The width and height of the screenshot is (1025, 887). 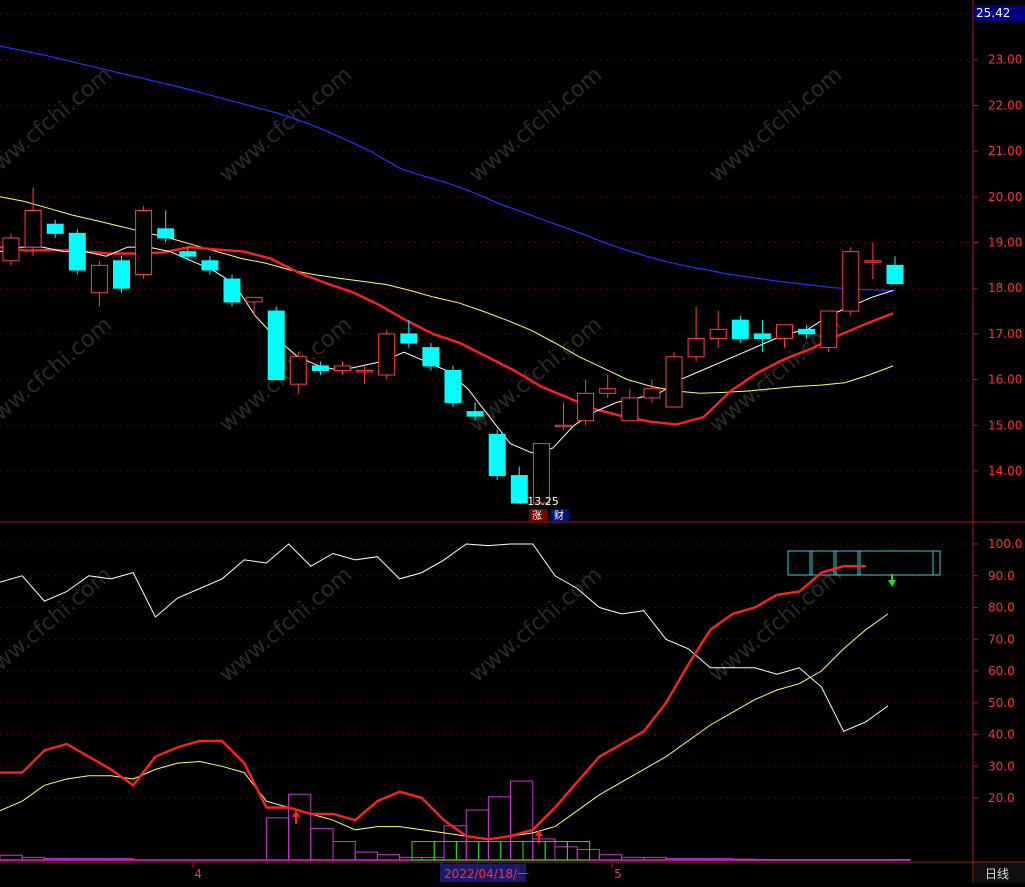 What do you see at coordinates (1001, 608) in the screenshot?
I see `indicator-tick-label: 80.0` at bounding box center [1001, 608].